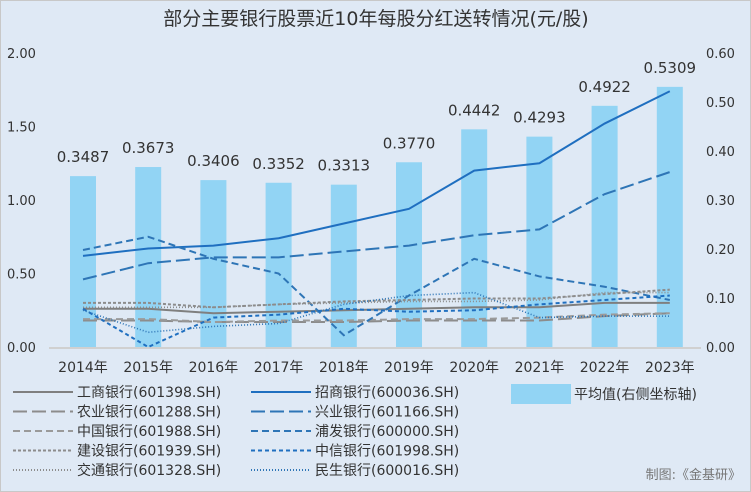 Image resolution: width=751 pixels, height=492 pixels. What do you see at coordinates (720, 348) in the screenshot?
I see `right-tick-label: 0.00` at bounding box center [720, 348].